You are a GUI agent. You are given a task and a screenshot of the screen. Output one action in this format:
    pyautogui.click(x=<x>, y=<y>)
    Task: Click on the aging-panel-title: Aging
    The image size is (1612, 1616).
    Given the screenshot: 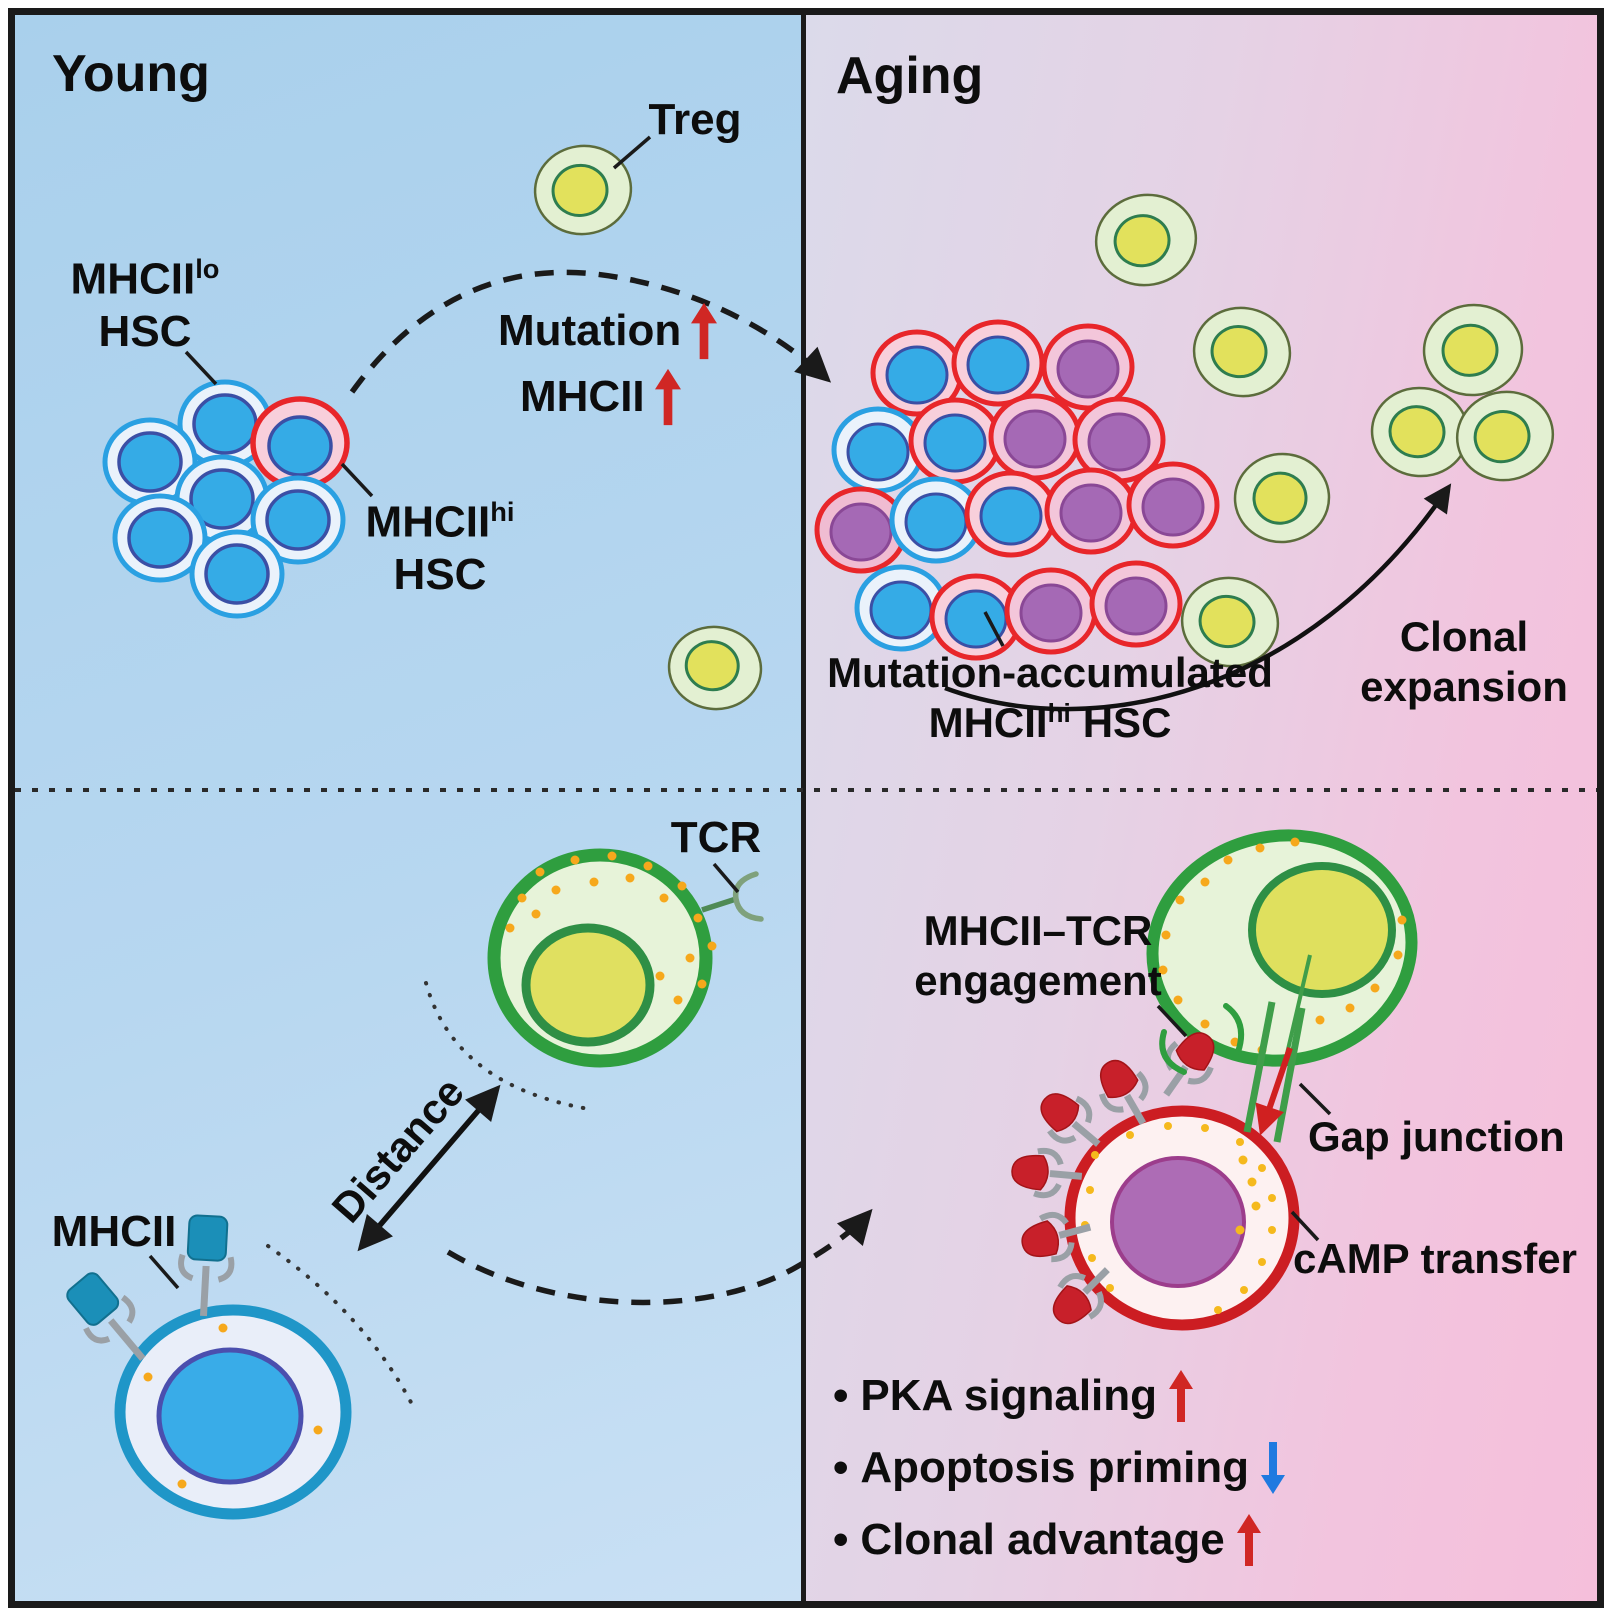 What is the action you would take?
    pyautogui.click(x=910, y=76)
    